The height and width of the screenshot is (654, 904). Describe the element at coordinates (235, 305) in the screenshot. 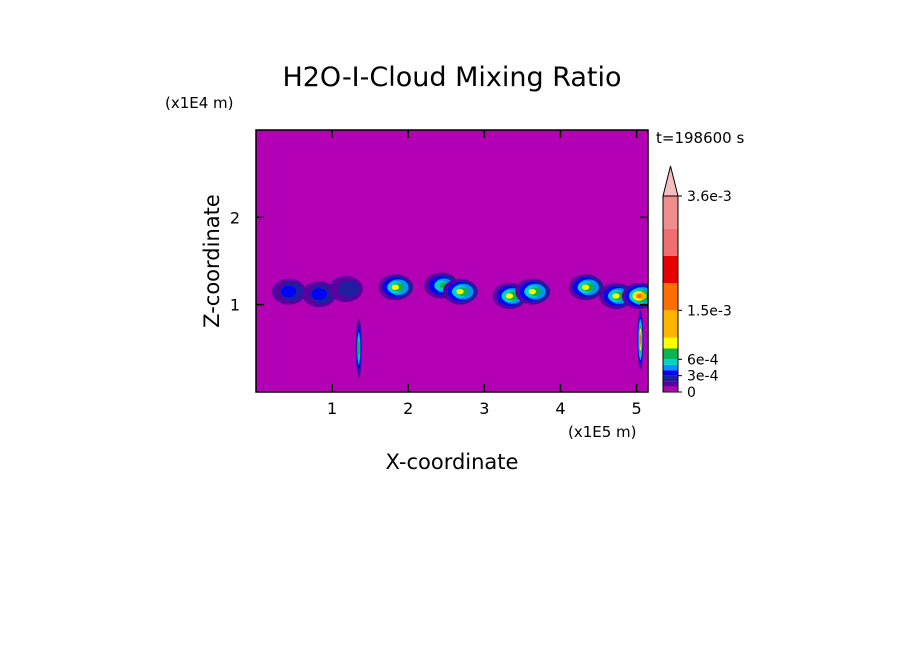

I see `y-tick-label: 1` at that location.